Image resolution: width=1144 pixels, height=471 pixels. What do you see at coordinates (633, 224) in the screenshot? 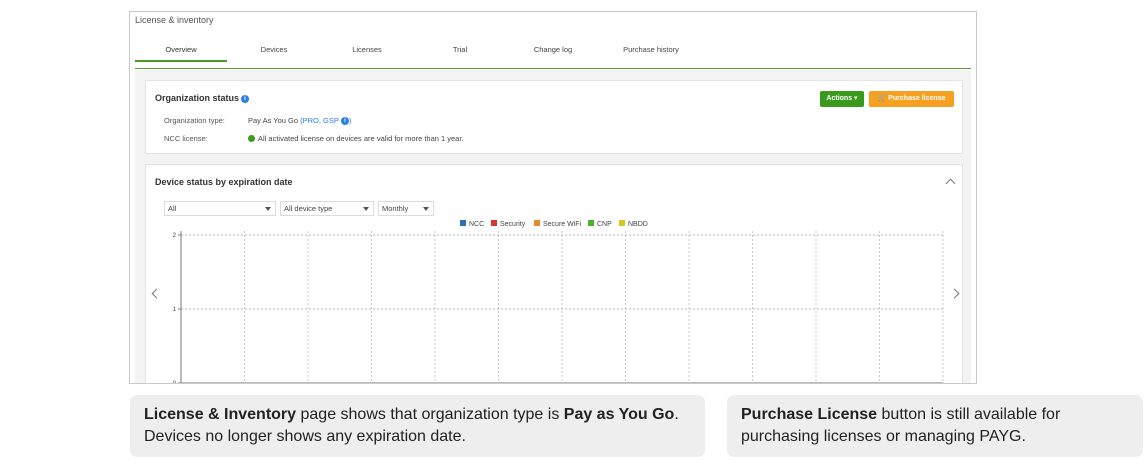
I see `legend-item-nbdd: NBDD` at bounding box center [633, 224].